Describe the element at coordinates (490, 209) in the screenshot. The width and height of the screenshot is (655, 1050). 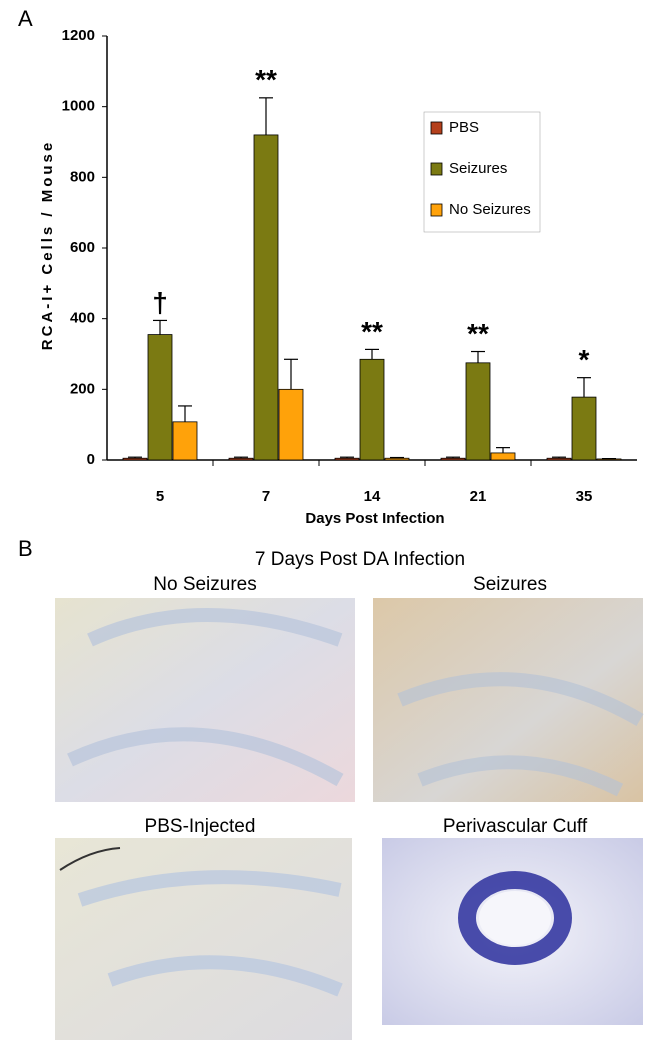
I see `legend-label: No Seizures` at that location.